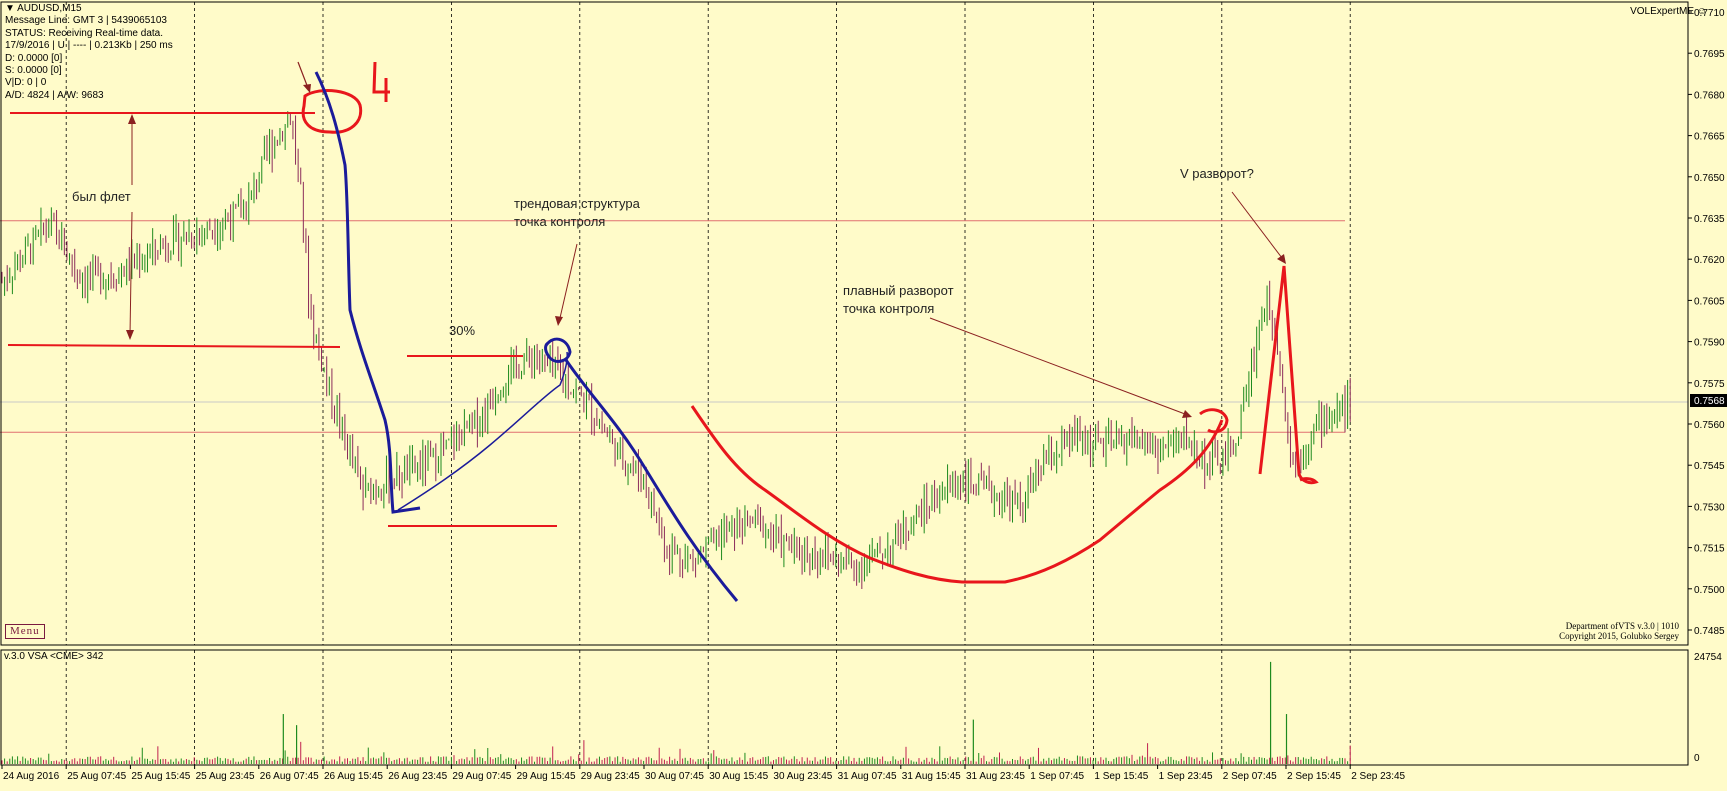 The image size is (1727, 796). Describe the element at coordinates (481, 776) in the screenshot. I see `x-tick-label: 29 Aug 07:45` at that location.